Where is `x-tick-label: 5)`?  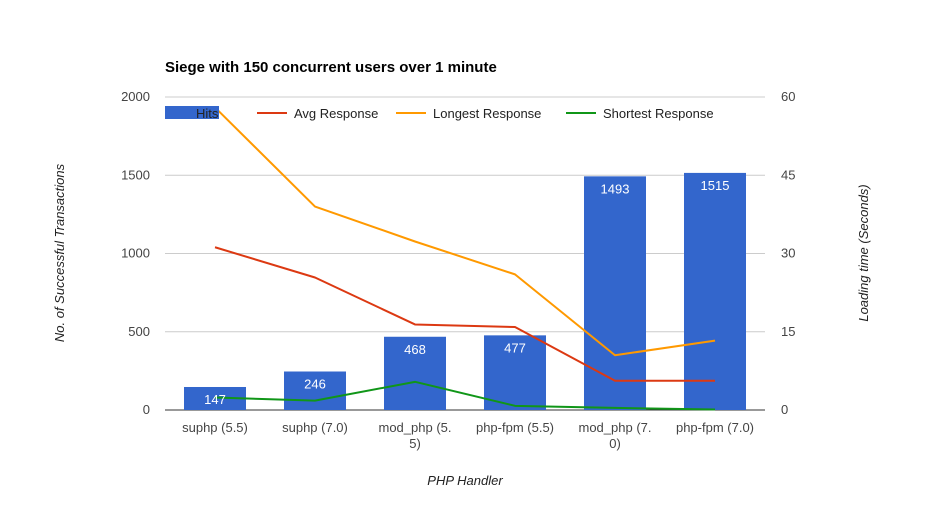
x-tick-label: 5) is located at coordinates (415, 443).